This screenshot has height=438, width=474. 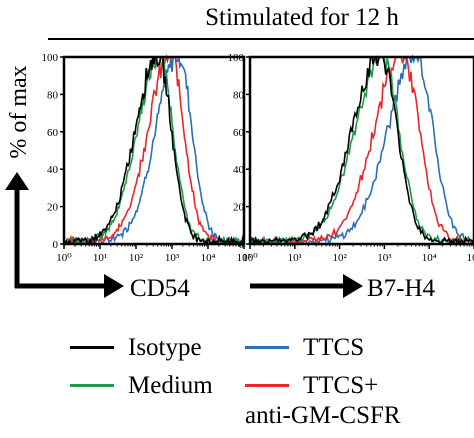 I want to click on legend-item-medium: Medium, so click(x=141, y=386).